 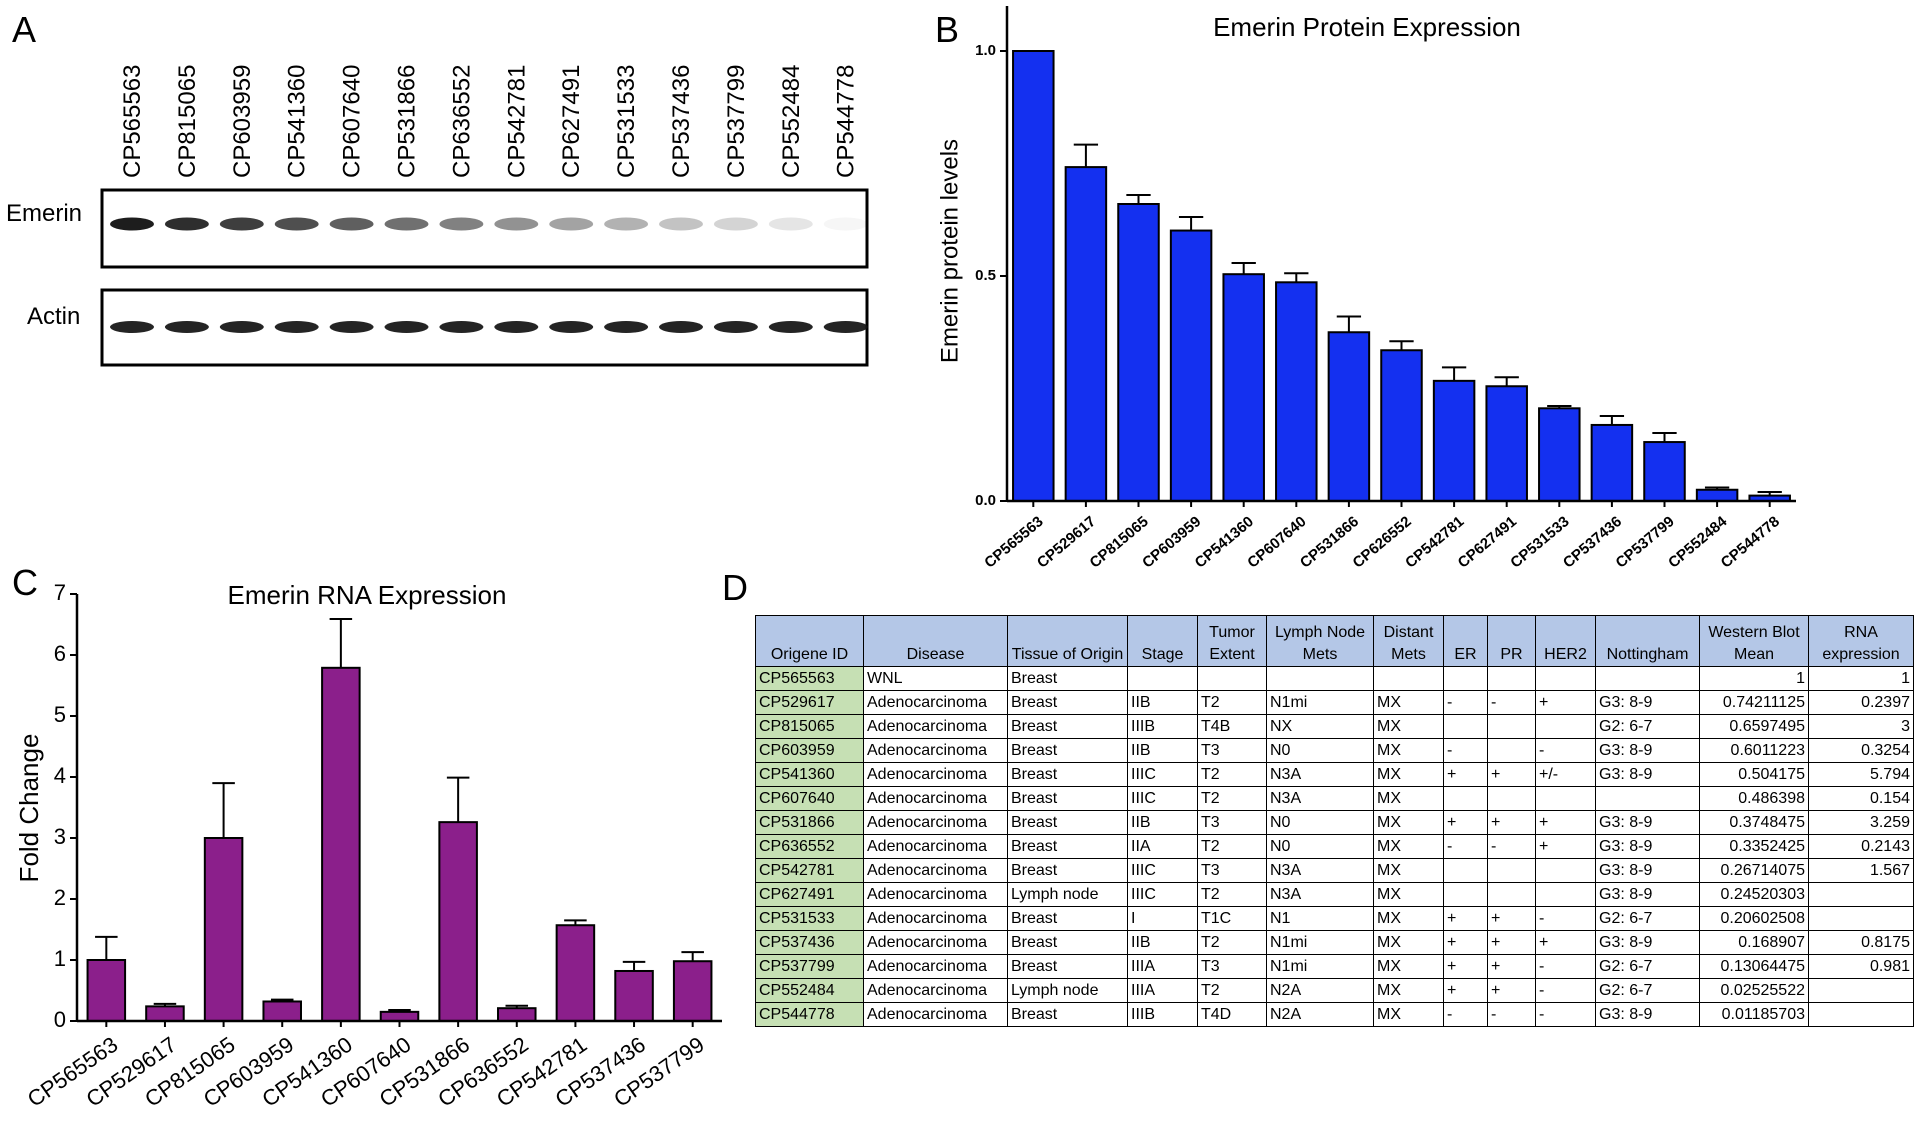 I want to click on lane-label: CP537436, so click(x=681, y=121).